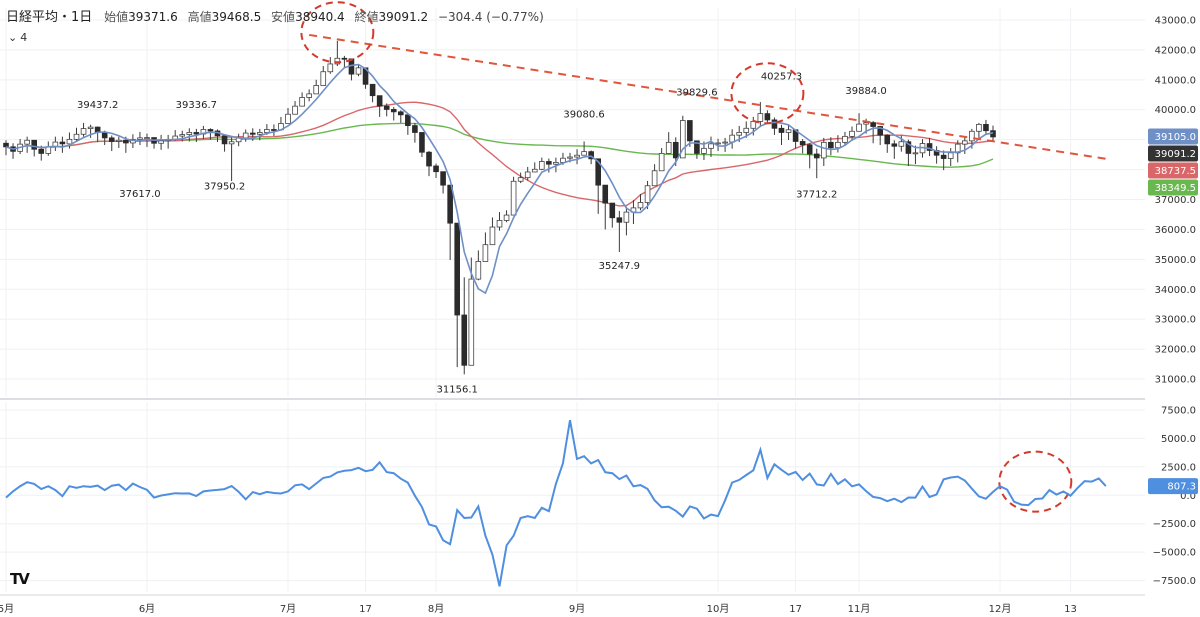  Describe the element at coordinates (196, 105) in the screenshot. I see `price-annotation: 39336.7` at that location.